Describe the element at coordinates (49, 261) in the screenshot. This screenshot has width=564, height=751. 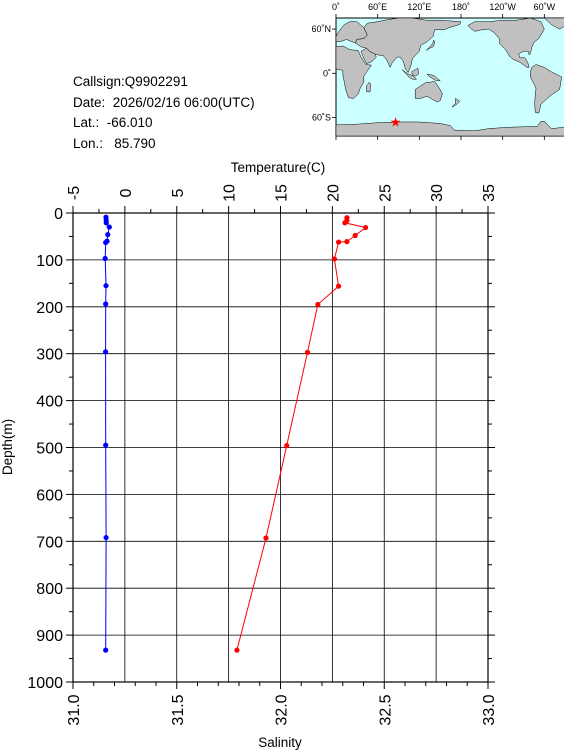
I see `depth-tick-label: 100` at that location.